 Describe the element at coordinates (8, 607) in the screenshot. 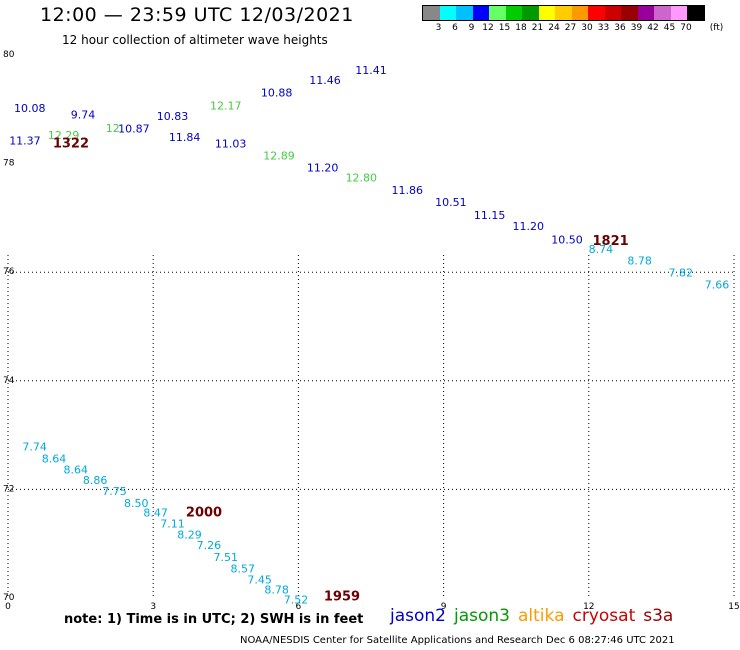

I see `x-tick-label: 0` at that location.